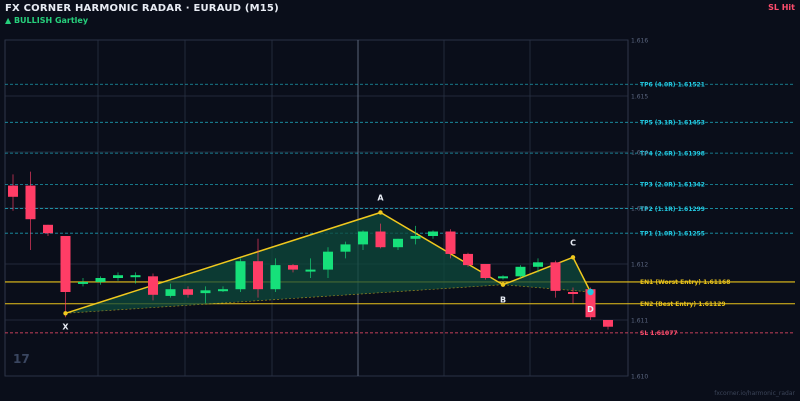  I want to click on point-label: C, so click(573, 242).